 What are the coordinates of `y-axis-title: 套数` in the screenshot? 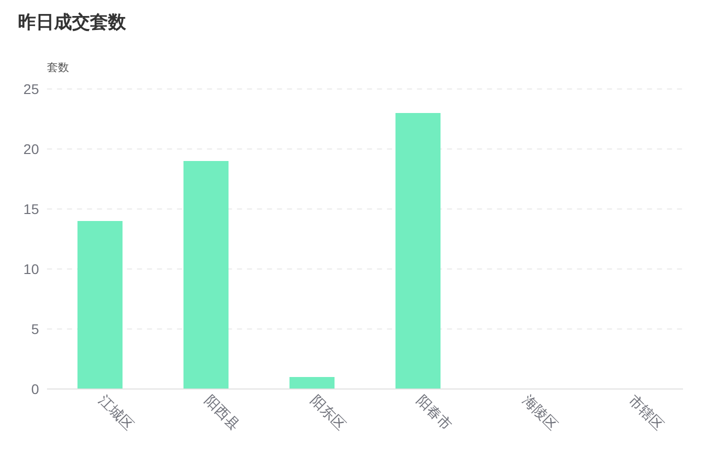 It's located at (58, 68).